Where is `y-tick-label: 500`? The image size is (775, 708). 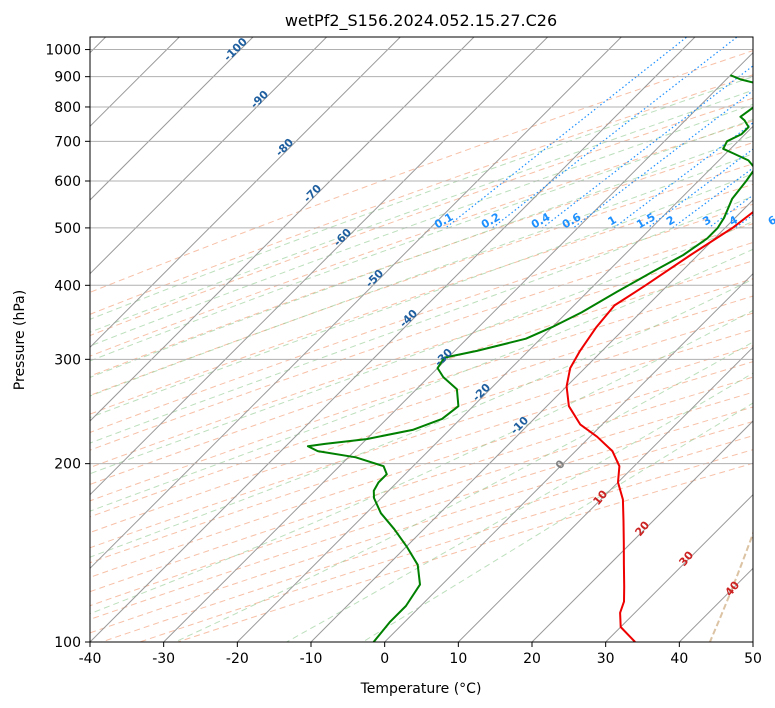 y-tick-label: 500 is located at coordinates (67, 229).